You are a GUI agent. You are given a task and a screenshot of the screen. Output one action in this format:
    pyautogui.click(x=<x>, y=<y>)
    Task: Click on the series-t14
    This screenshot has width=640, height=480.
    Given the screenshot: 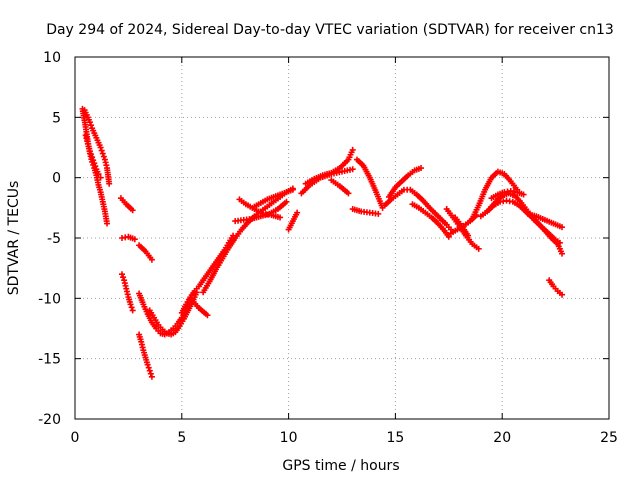 What is the action you would take?
    pyautogui.click(x=261, y=211)
    